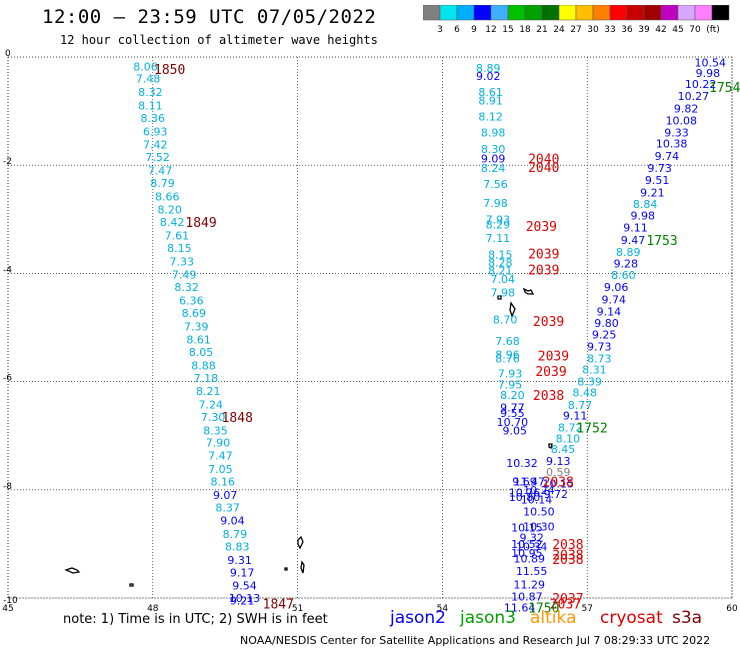 This screenshot has width=740, height=650. Describe the element at coordinates (155, 145) in the screenshot. I see `wave-height-label: 7.42` at that location.